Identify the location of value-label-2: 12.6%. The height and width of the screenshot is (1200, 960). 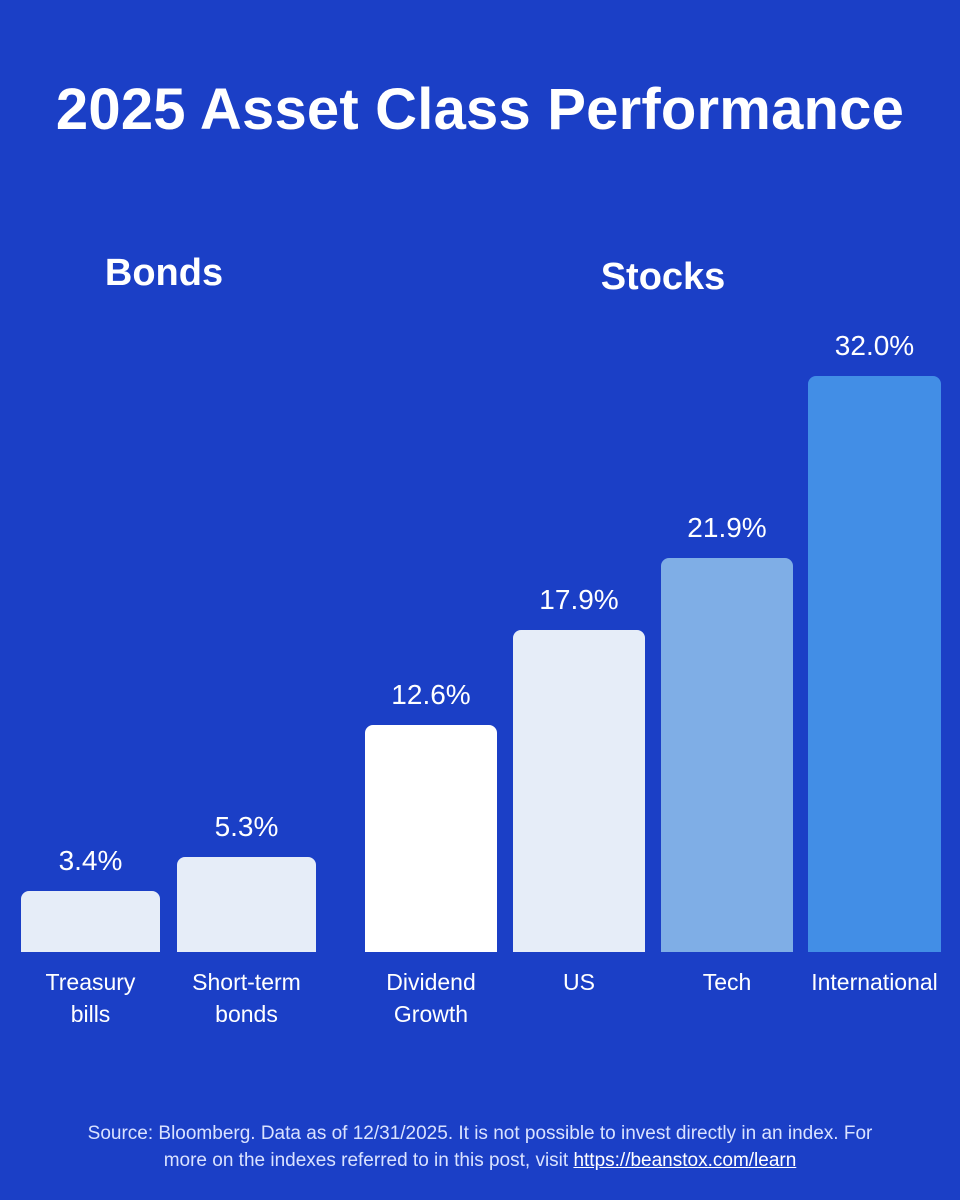
(431, 694).